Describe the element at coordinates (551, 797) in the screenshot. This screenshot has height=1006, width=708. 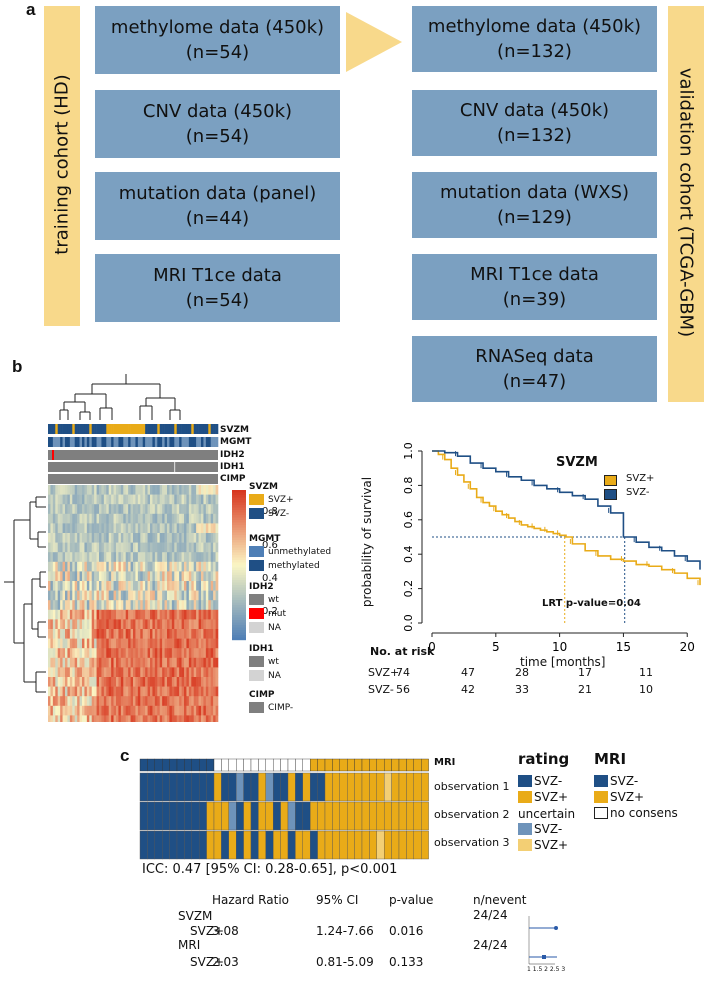
I see `rating-svz-plus-label: SVZ+` at that location.